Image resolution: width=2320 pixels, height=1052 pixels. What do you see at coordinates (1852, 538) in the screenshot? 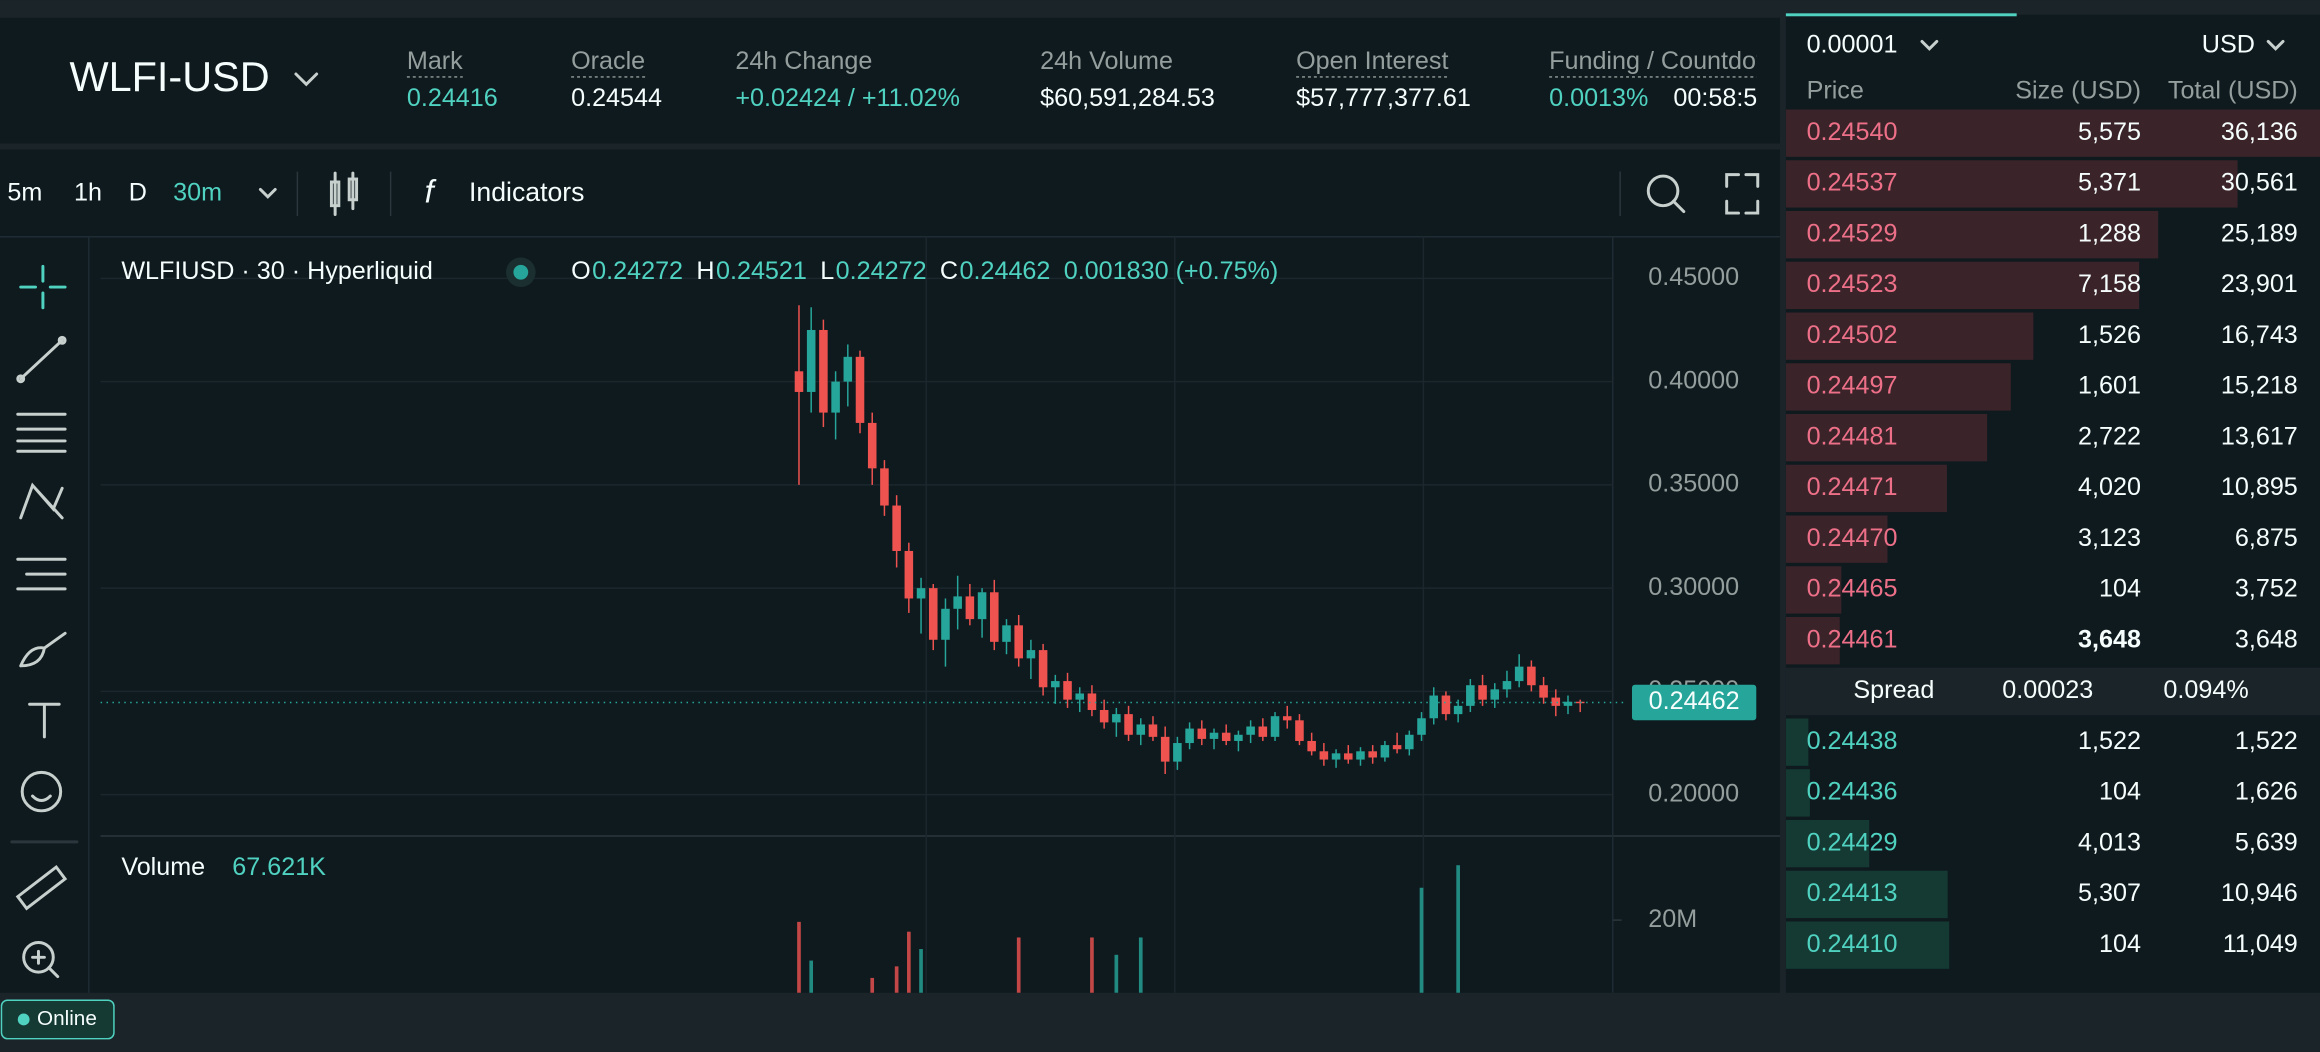
I see `book-cell: 0.24470` at bounding box center [1852, 538].